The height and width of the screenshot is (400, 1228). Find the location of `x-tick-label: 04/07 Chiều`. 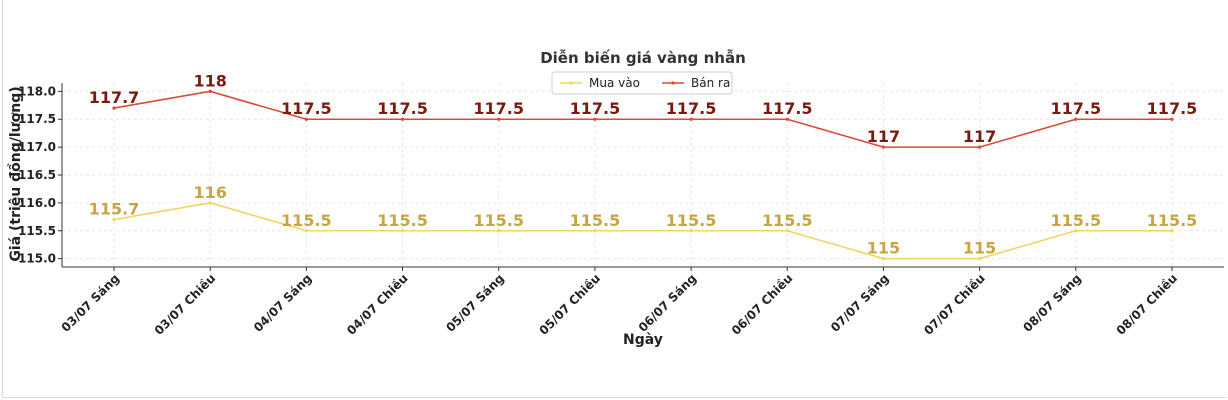

x-tick-label: 04/07 Chiều is located at coordinates (377, 304).